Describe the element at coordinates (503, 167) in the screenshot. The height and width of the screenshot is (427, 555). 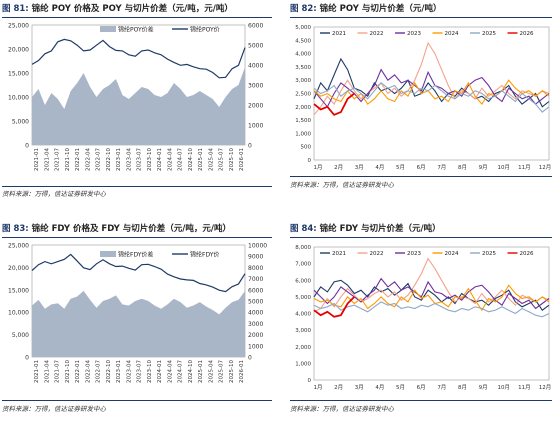
I see `x-tick-label: 10月` at that location.